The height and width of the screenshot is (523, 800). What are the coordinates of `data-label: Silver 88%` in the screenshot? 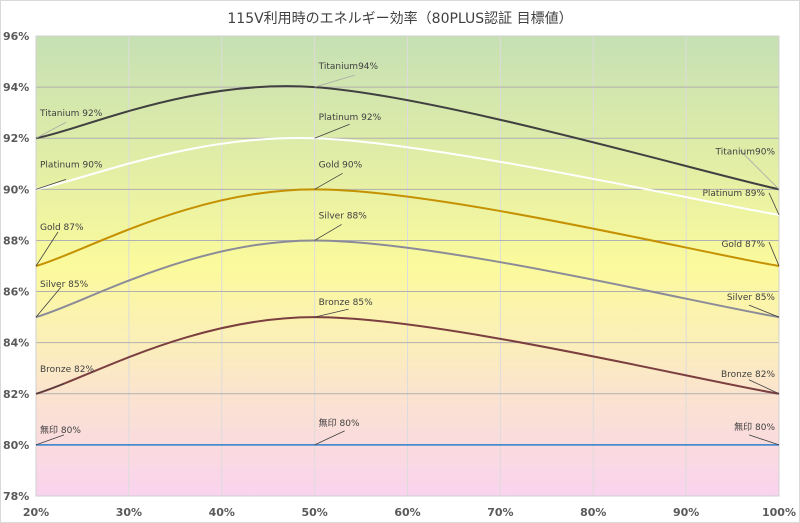 It's located at (343, 216).